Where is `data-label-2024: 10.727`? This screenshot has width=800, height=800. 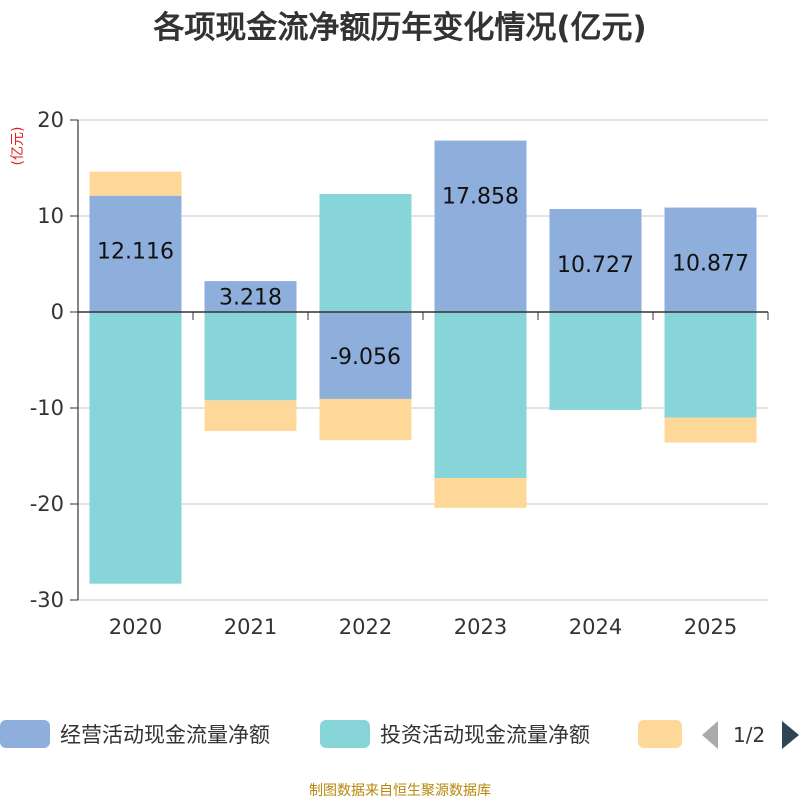
data-label-2024: 10.727 is located at coordinates (595, 265).